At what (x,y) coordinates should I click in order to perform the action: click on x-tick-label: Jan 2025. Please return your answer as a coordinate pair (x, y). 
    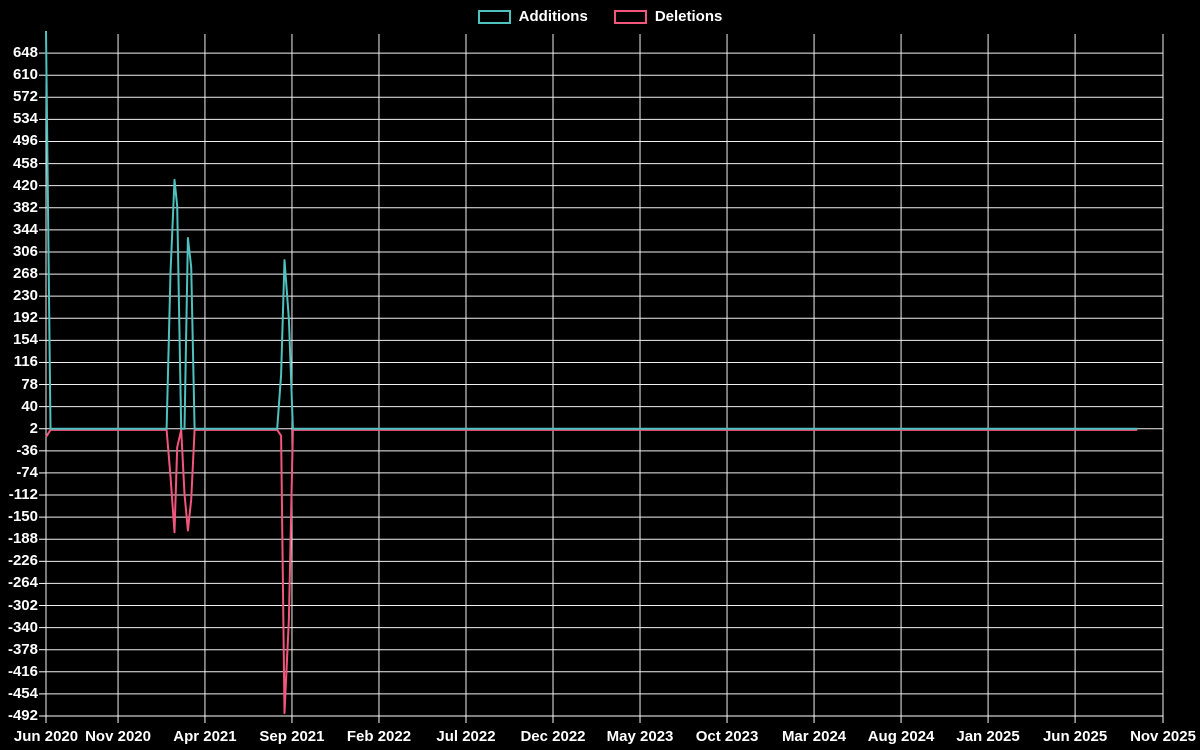
    Looking at the image, I should click on (988, 736).